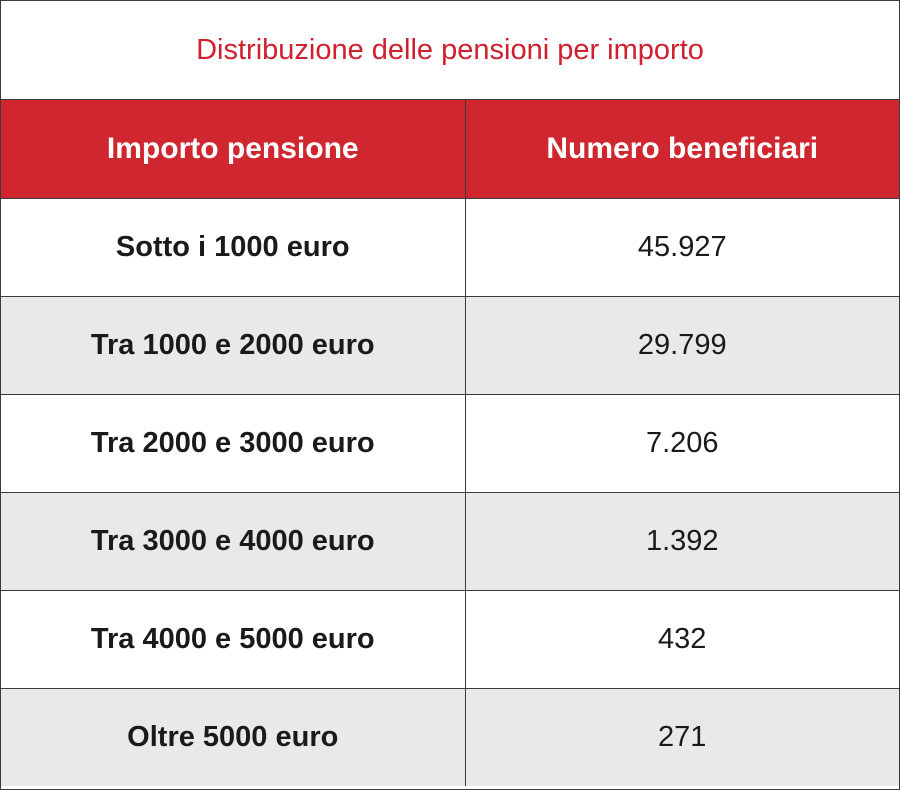 This screenshot has height=790, width=900. I want to click on row-label: Sotto i 1000 euro, so click(233, 247).